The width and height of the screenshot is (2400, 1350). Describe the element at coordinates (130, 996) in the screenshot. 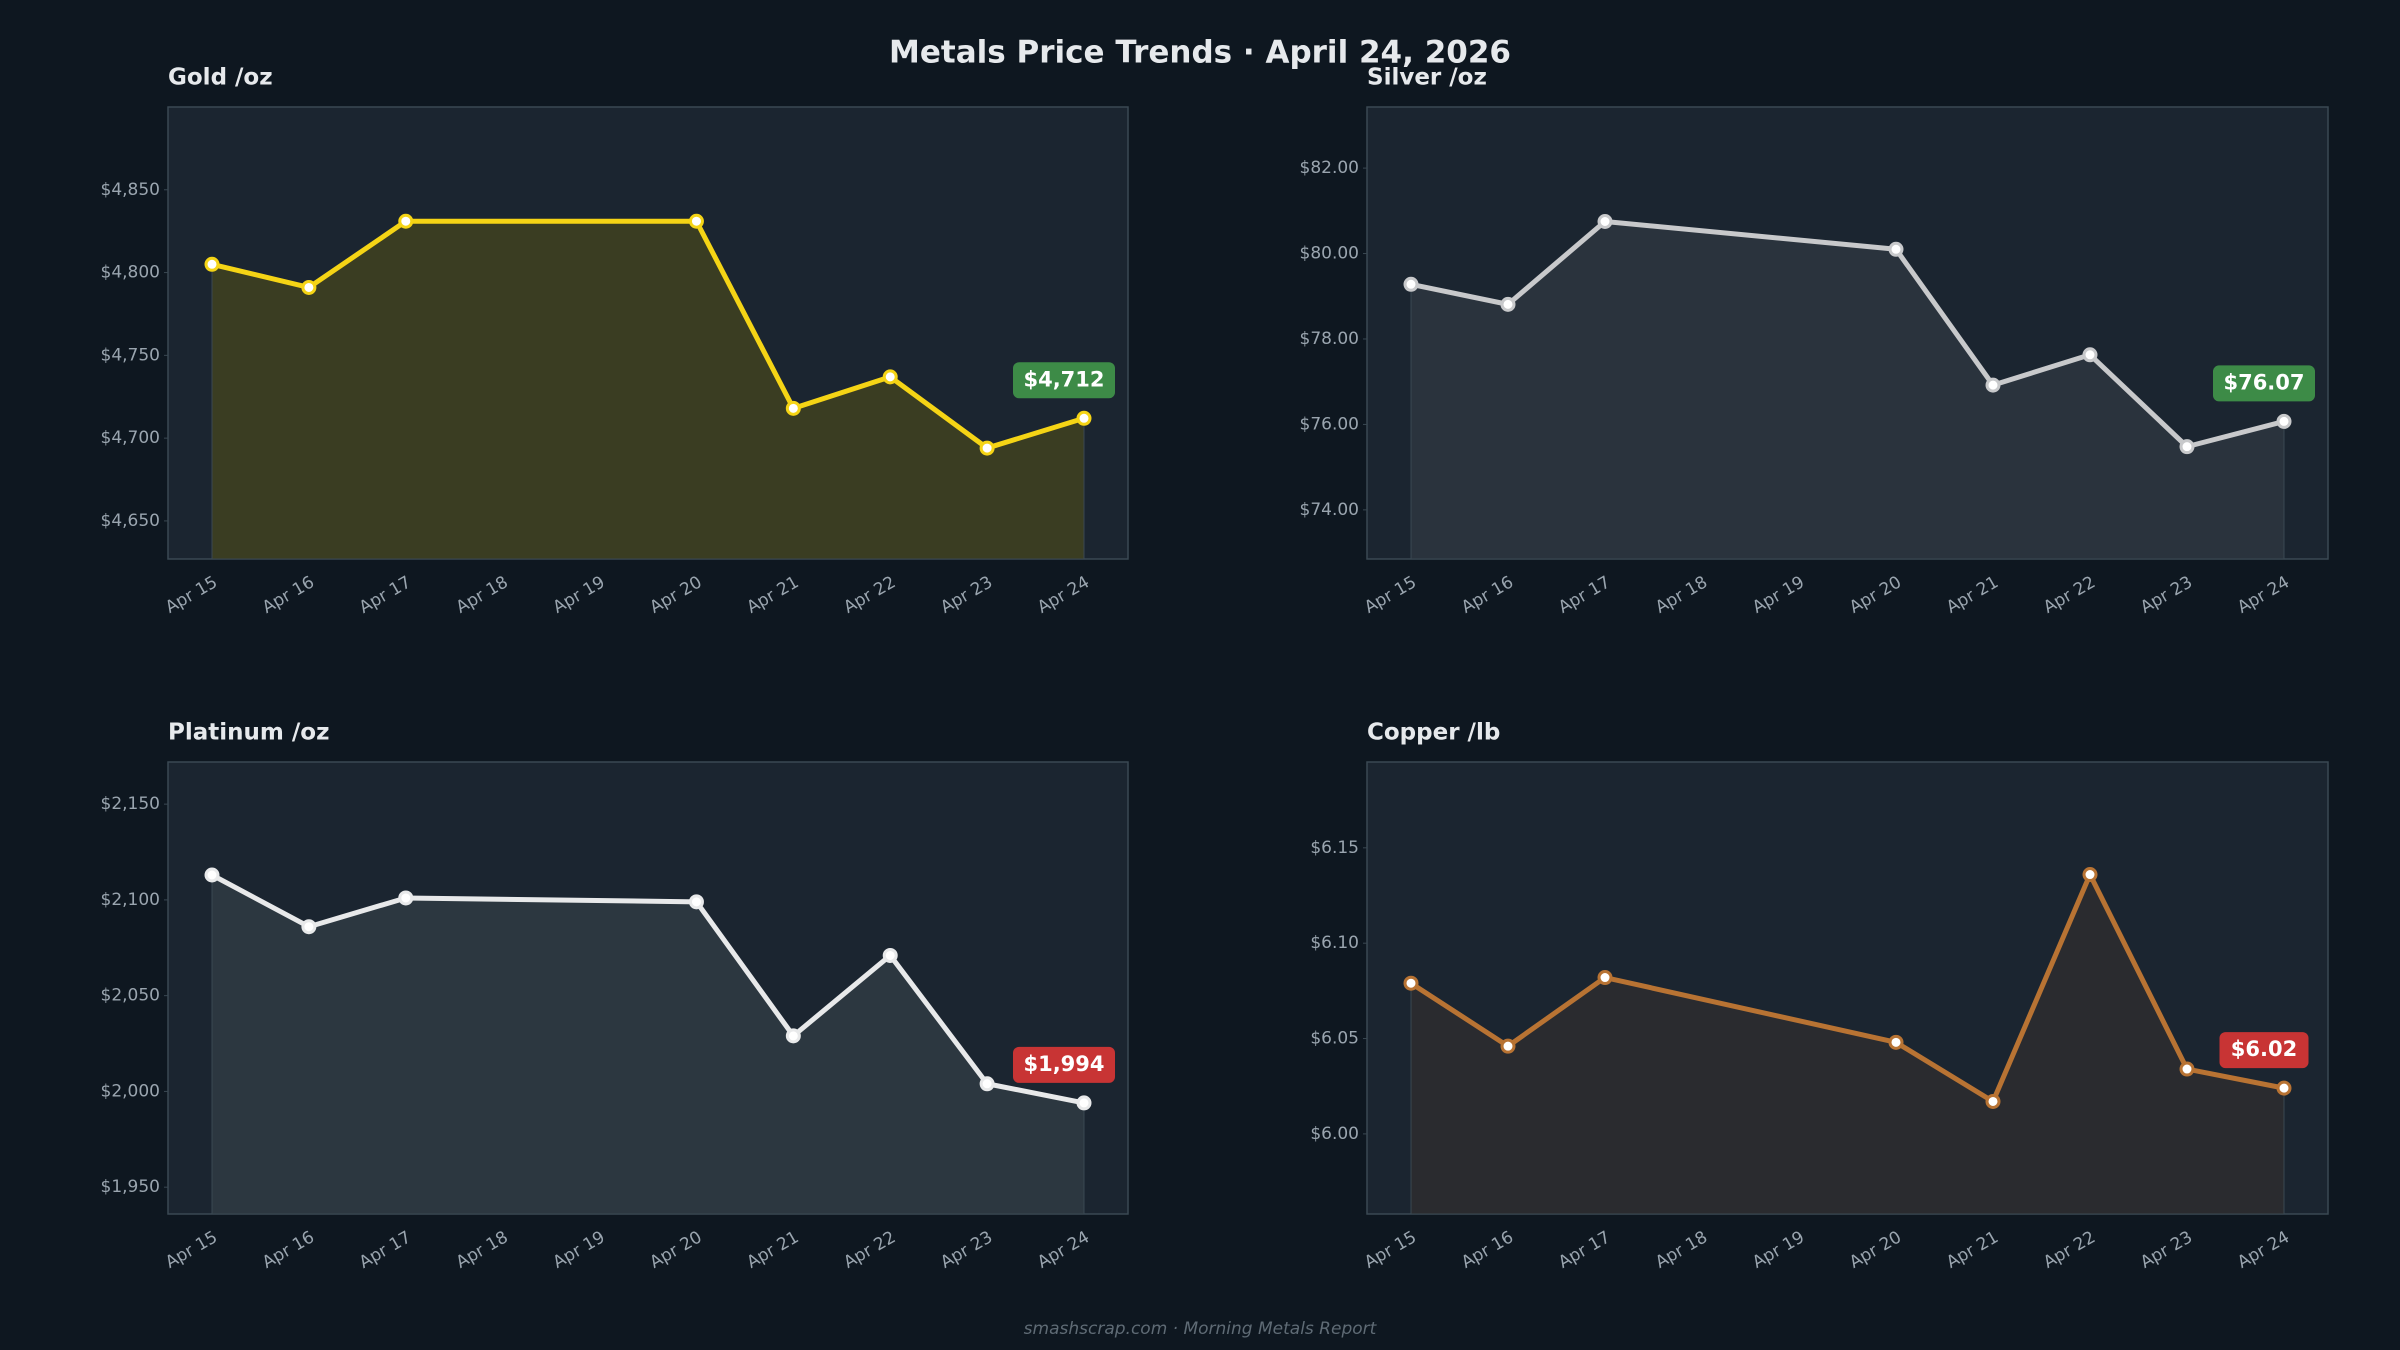

I see `y-tick-label: $2,050` at that location.